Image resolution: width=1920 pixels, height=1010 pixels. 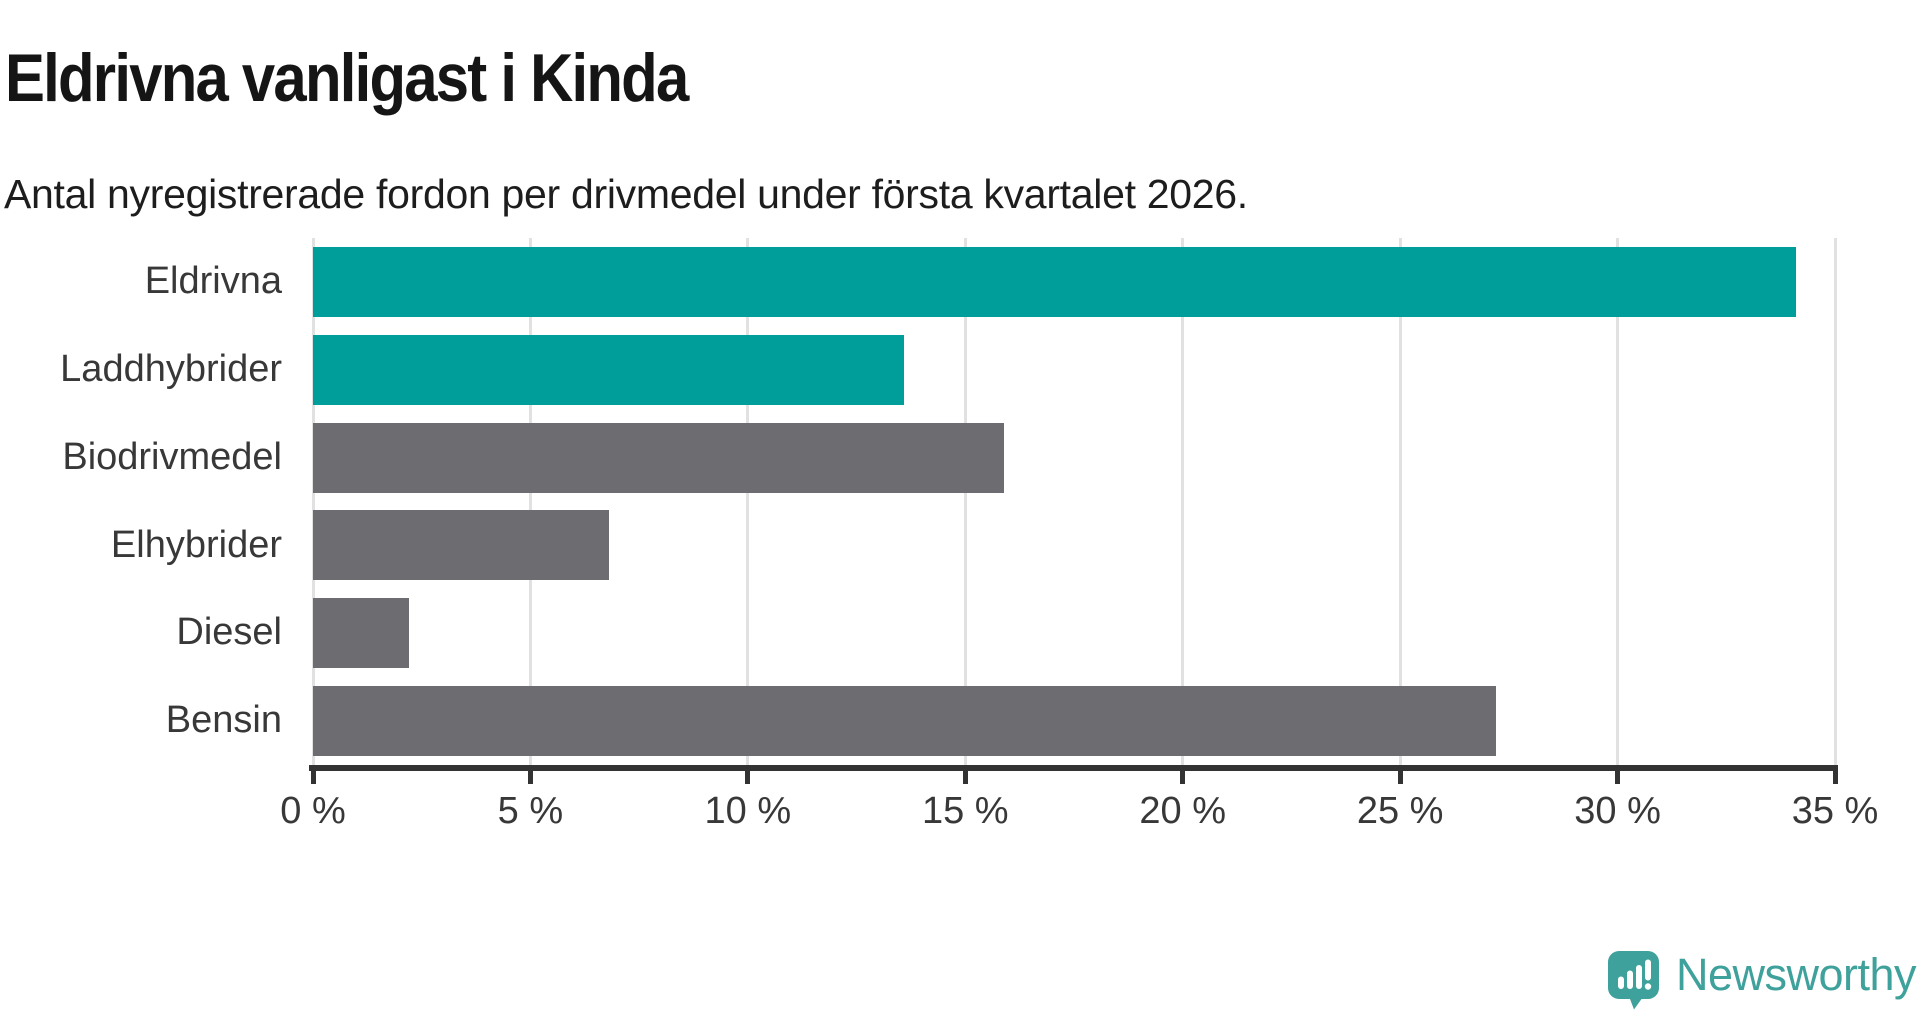 I want to click on category-label-elhybrider: Elhybrider, so click(x=196, y=544).